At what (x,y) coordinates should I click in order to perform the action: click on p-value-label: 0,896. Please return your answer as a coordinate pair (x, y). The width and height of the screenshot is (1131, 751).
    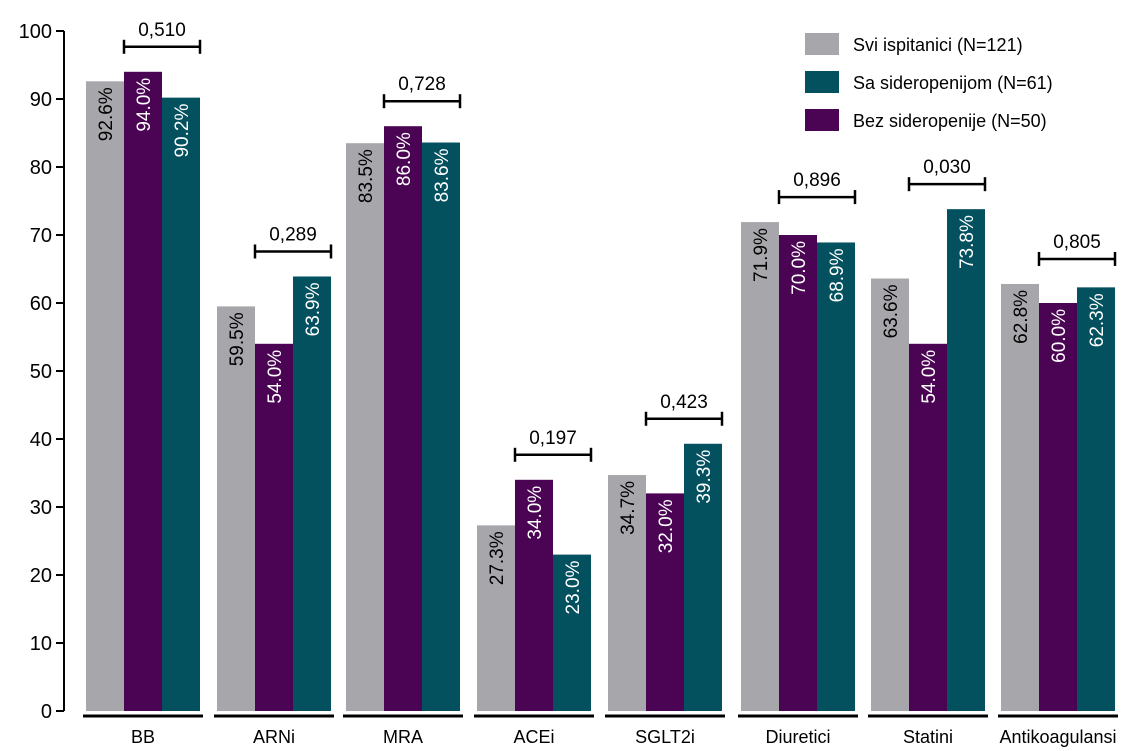
    Looking at the image, I should click on (817, 180).